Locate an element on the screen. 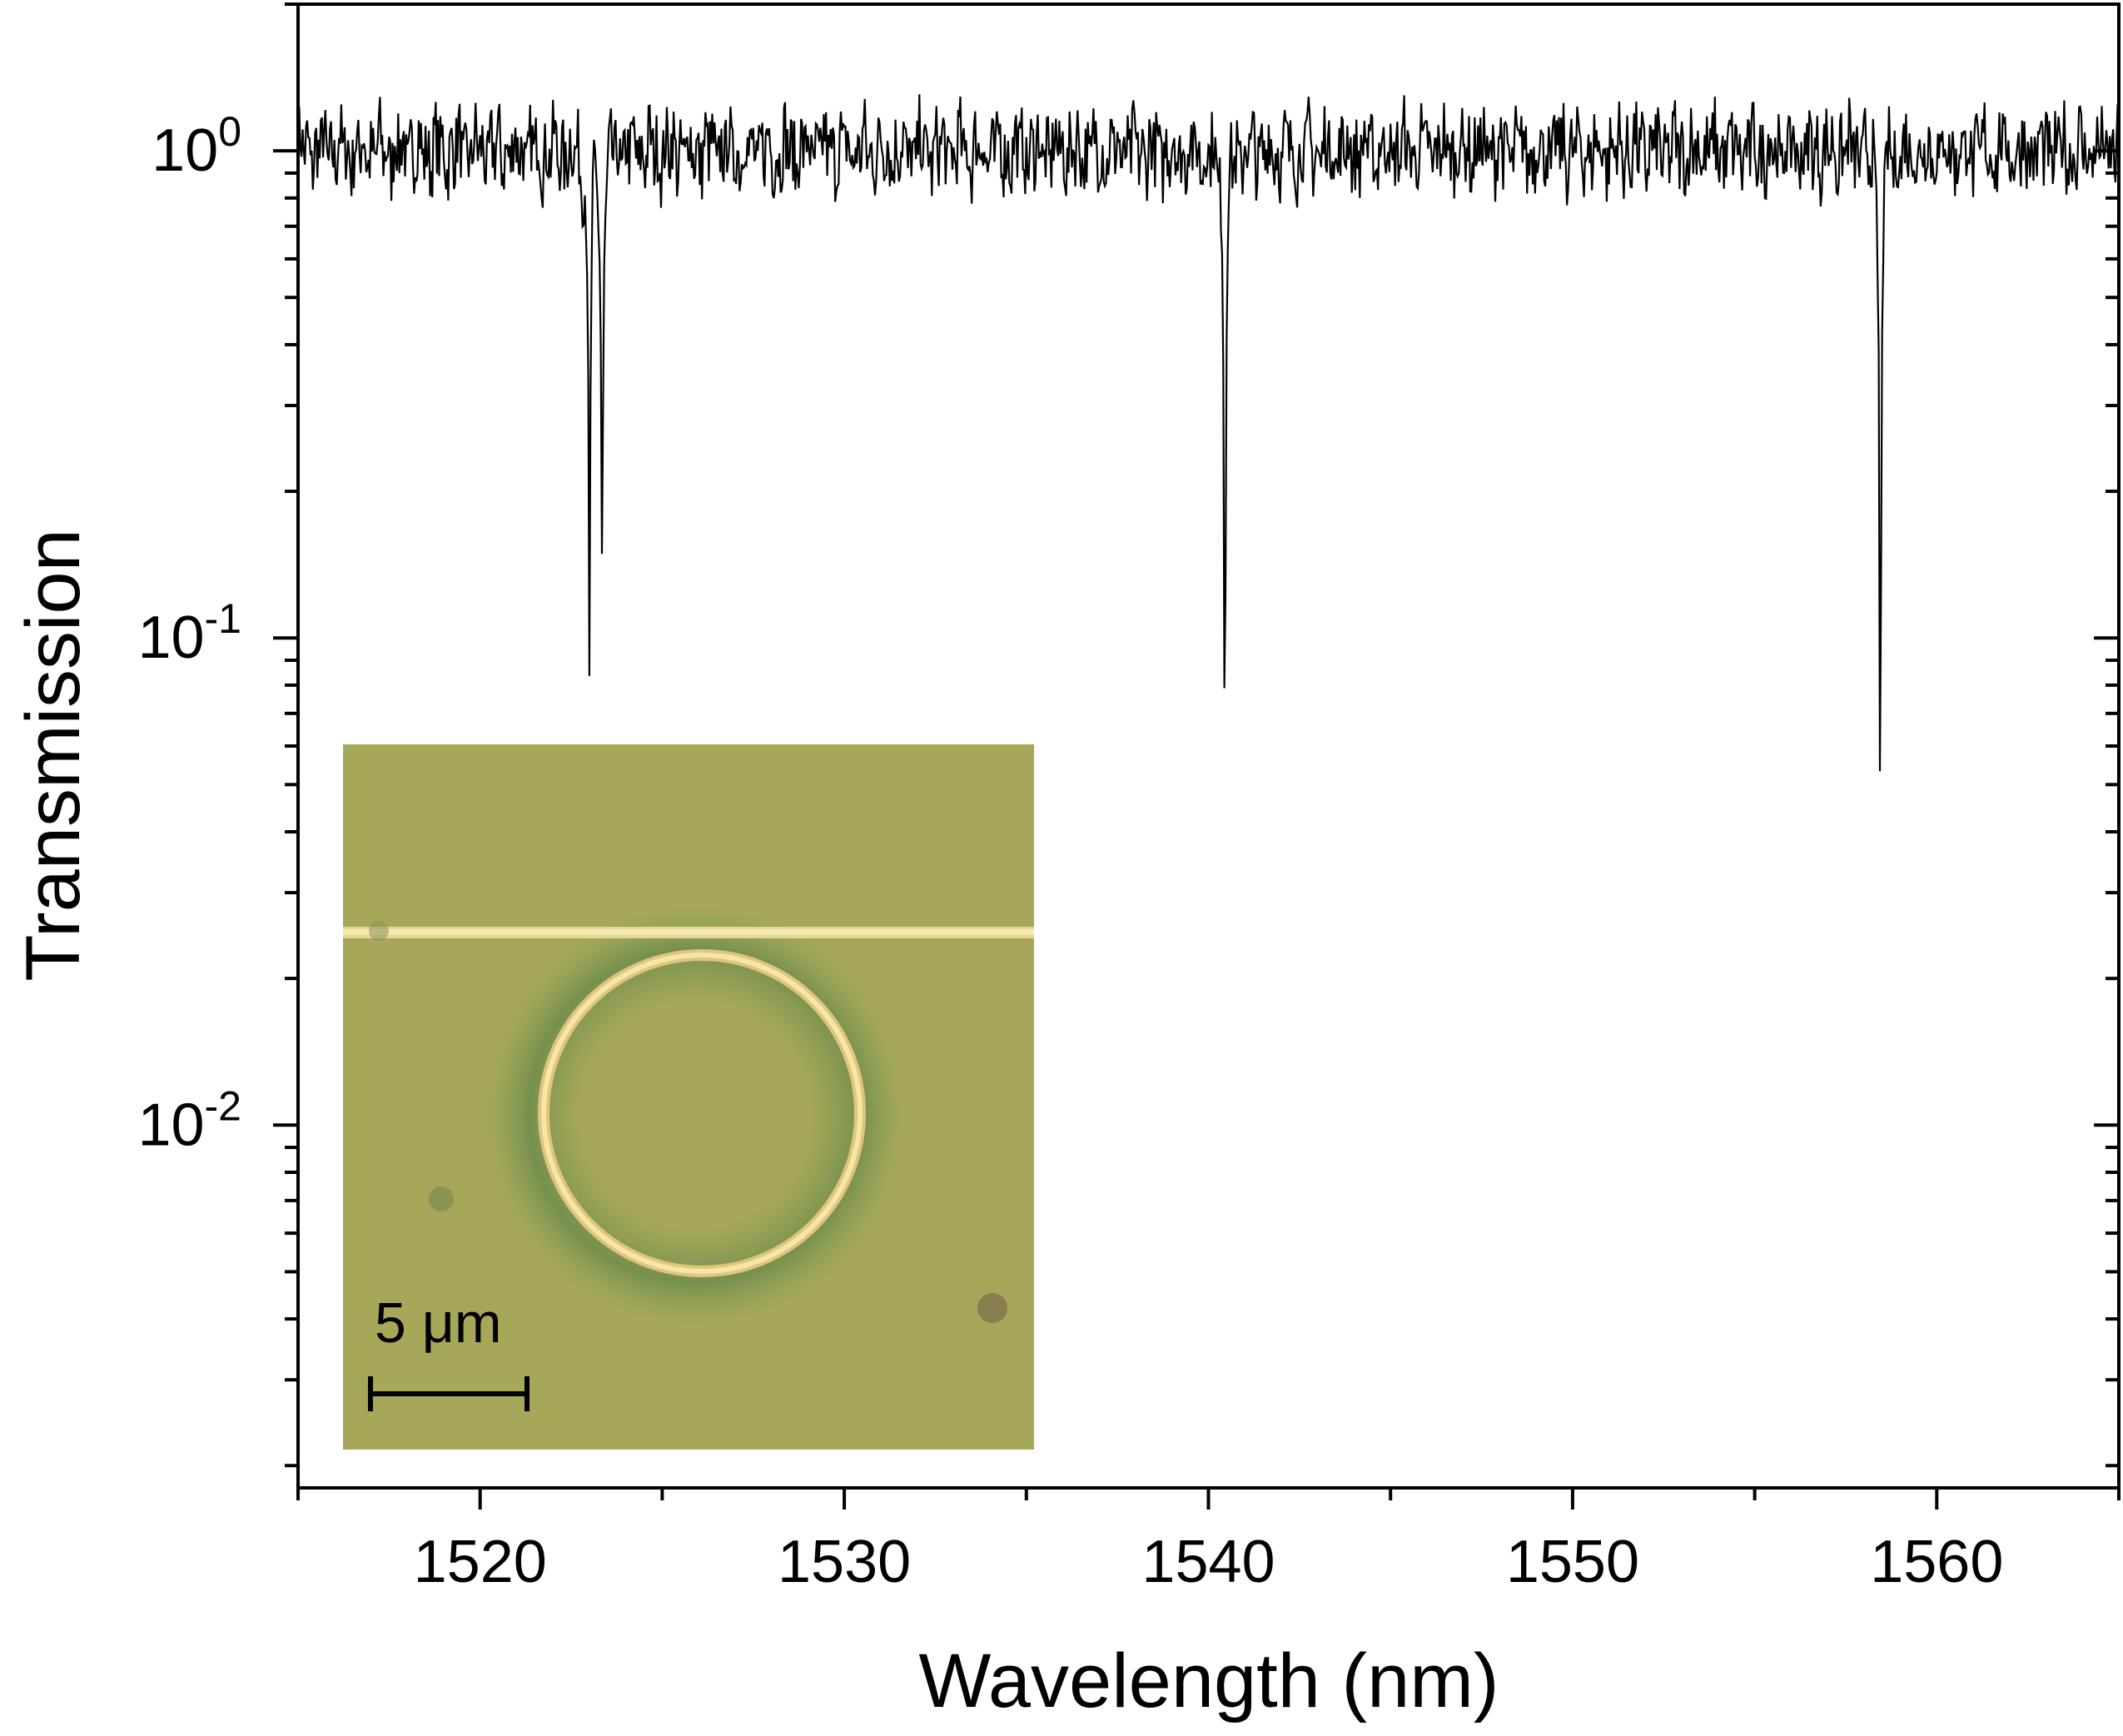  y-axis-title: Transmission is located at coordinates (54, 755).